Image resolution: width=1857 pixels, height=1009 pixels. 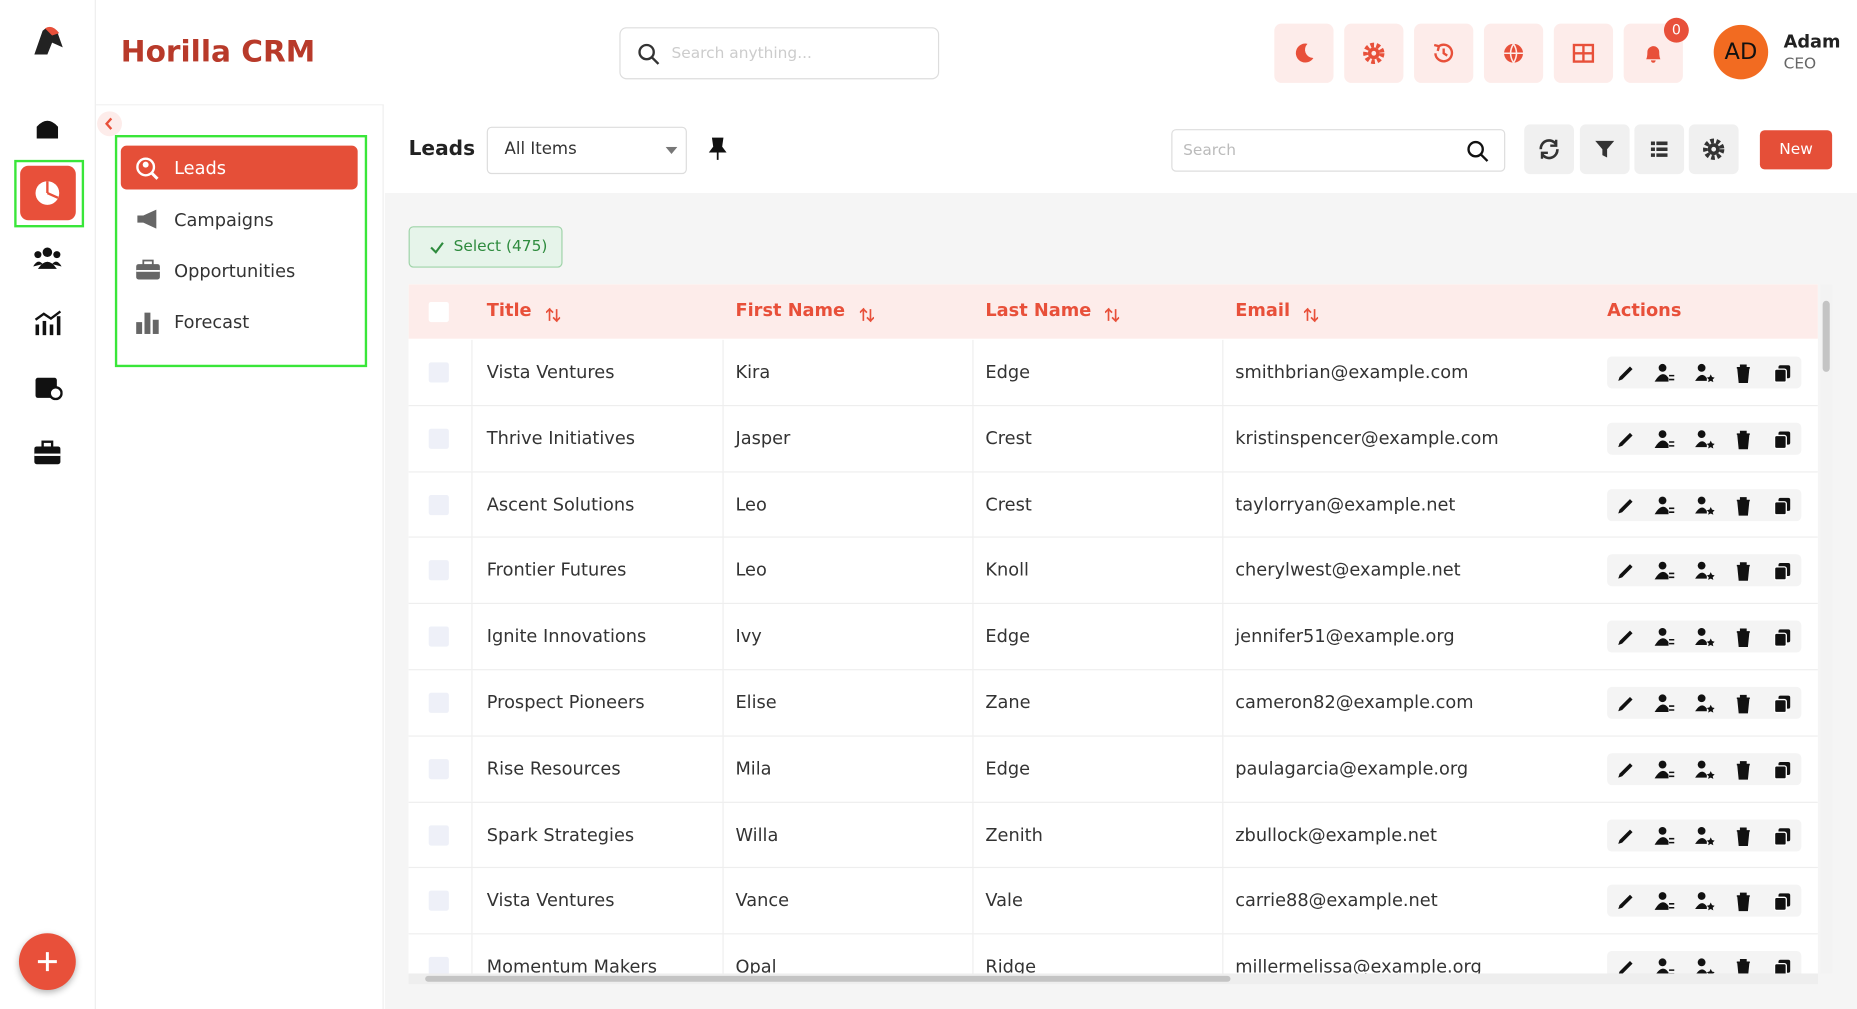 What do you see at coordinates (212, 322) in the screenshot?
I see `submenu-item: Forecast` at bounding box center [212, 322].